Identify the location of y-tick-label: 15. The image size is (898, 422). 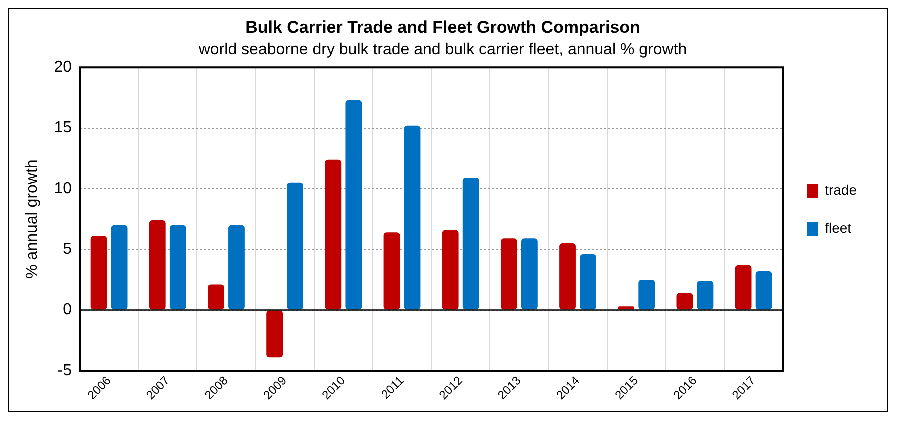
(63, 128).